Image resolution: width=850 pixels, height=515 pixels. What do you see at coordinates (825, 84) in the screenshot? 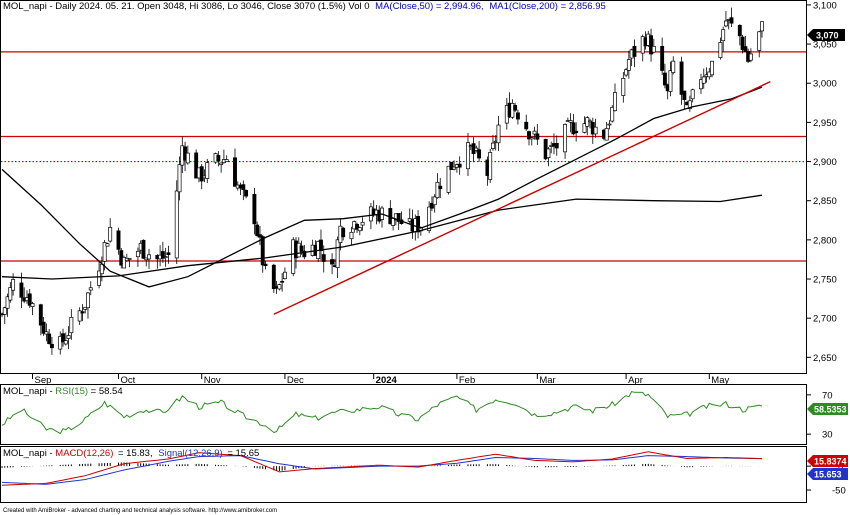
I see `y-tick-label: 3,000` at bounding box center [825, 84].